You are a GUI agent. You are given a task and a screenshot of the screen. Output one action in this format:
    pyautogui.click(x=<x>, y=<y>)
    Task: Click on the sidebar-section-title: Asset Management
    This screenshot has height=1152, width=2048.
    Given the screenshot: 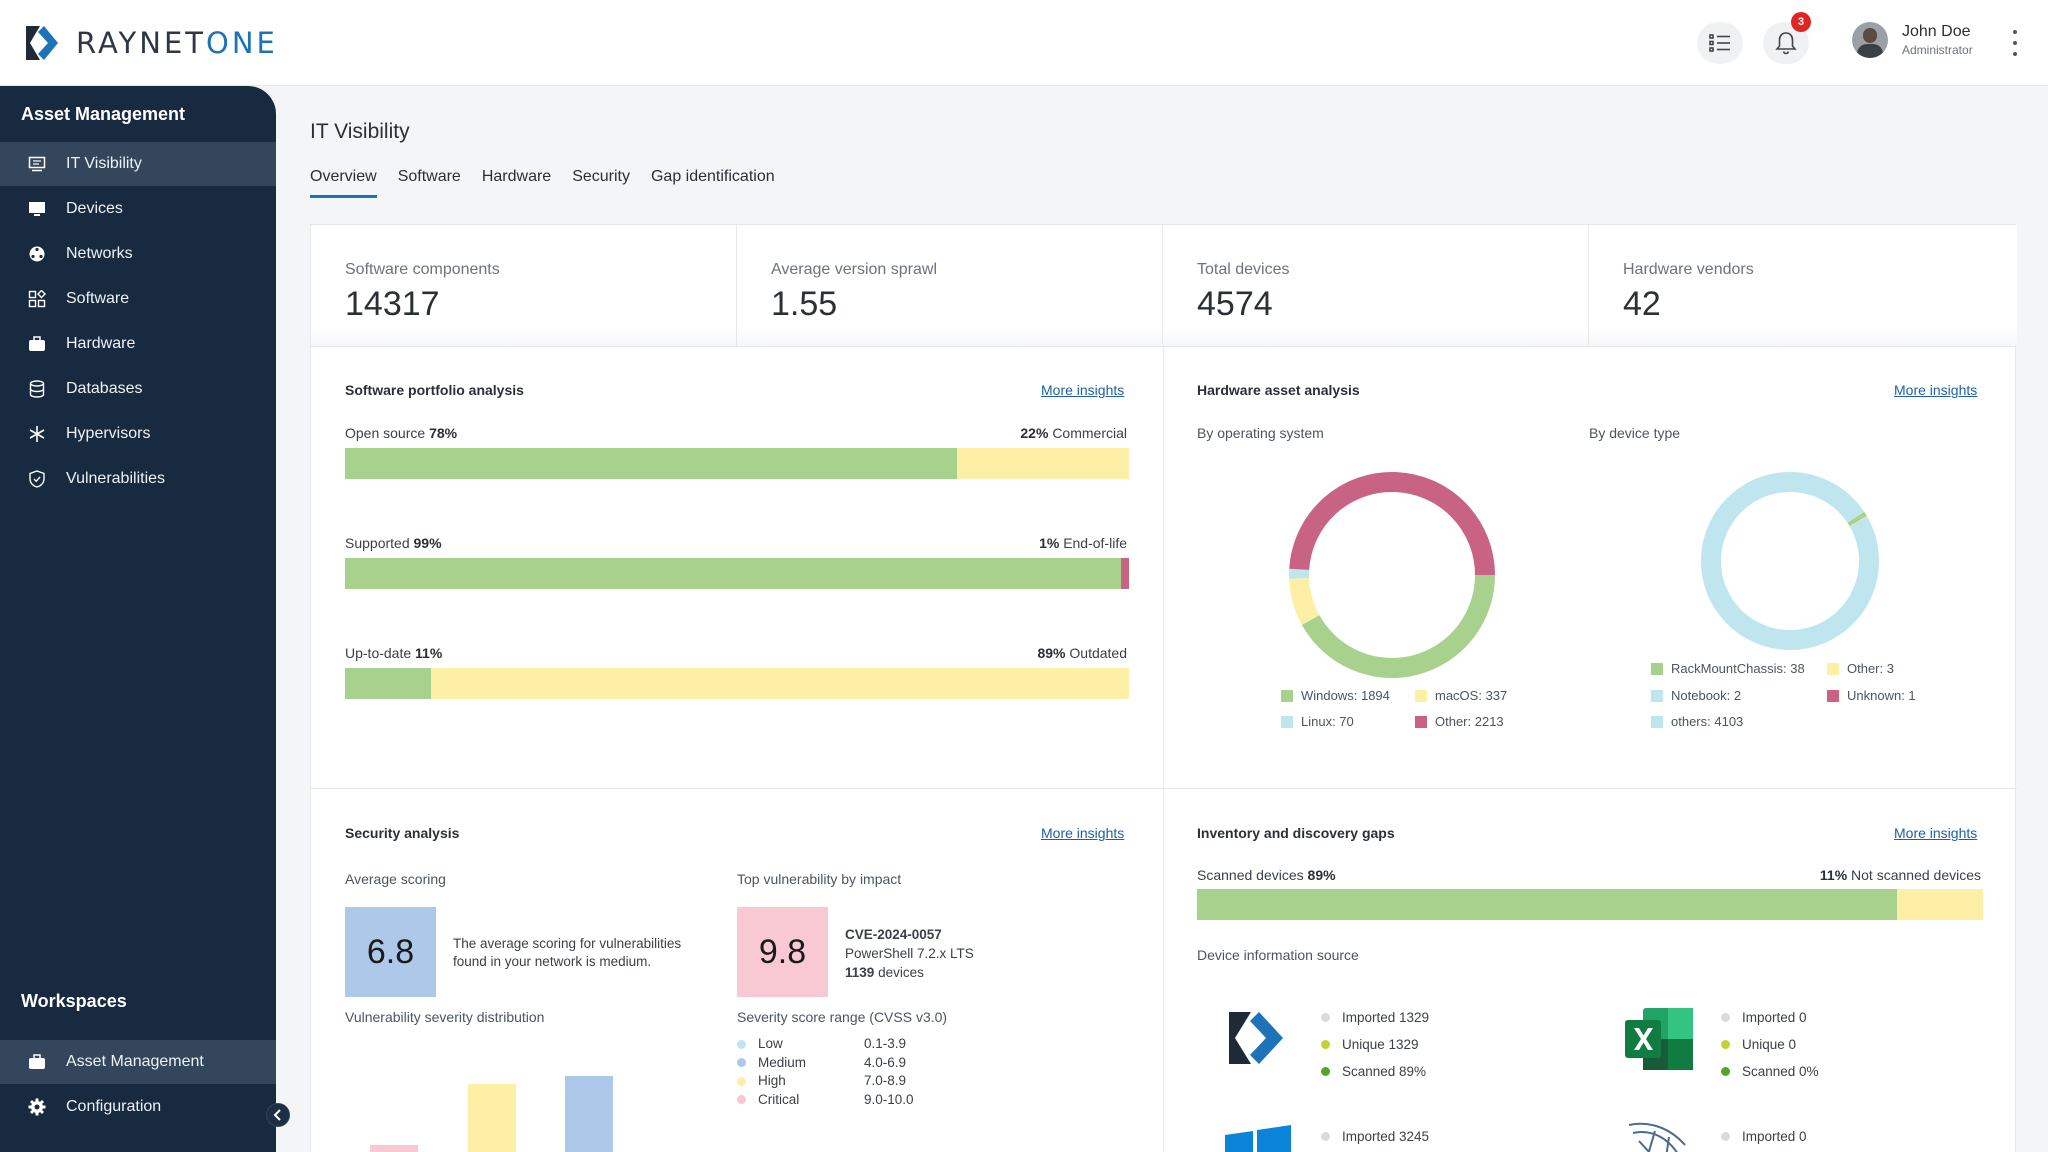 What is the action you would take?
    pyautogui.click(x=103, y=114)
    